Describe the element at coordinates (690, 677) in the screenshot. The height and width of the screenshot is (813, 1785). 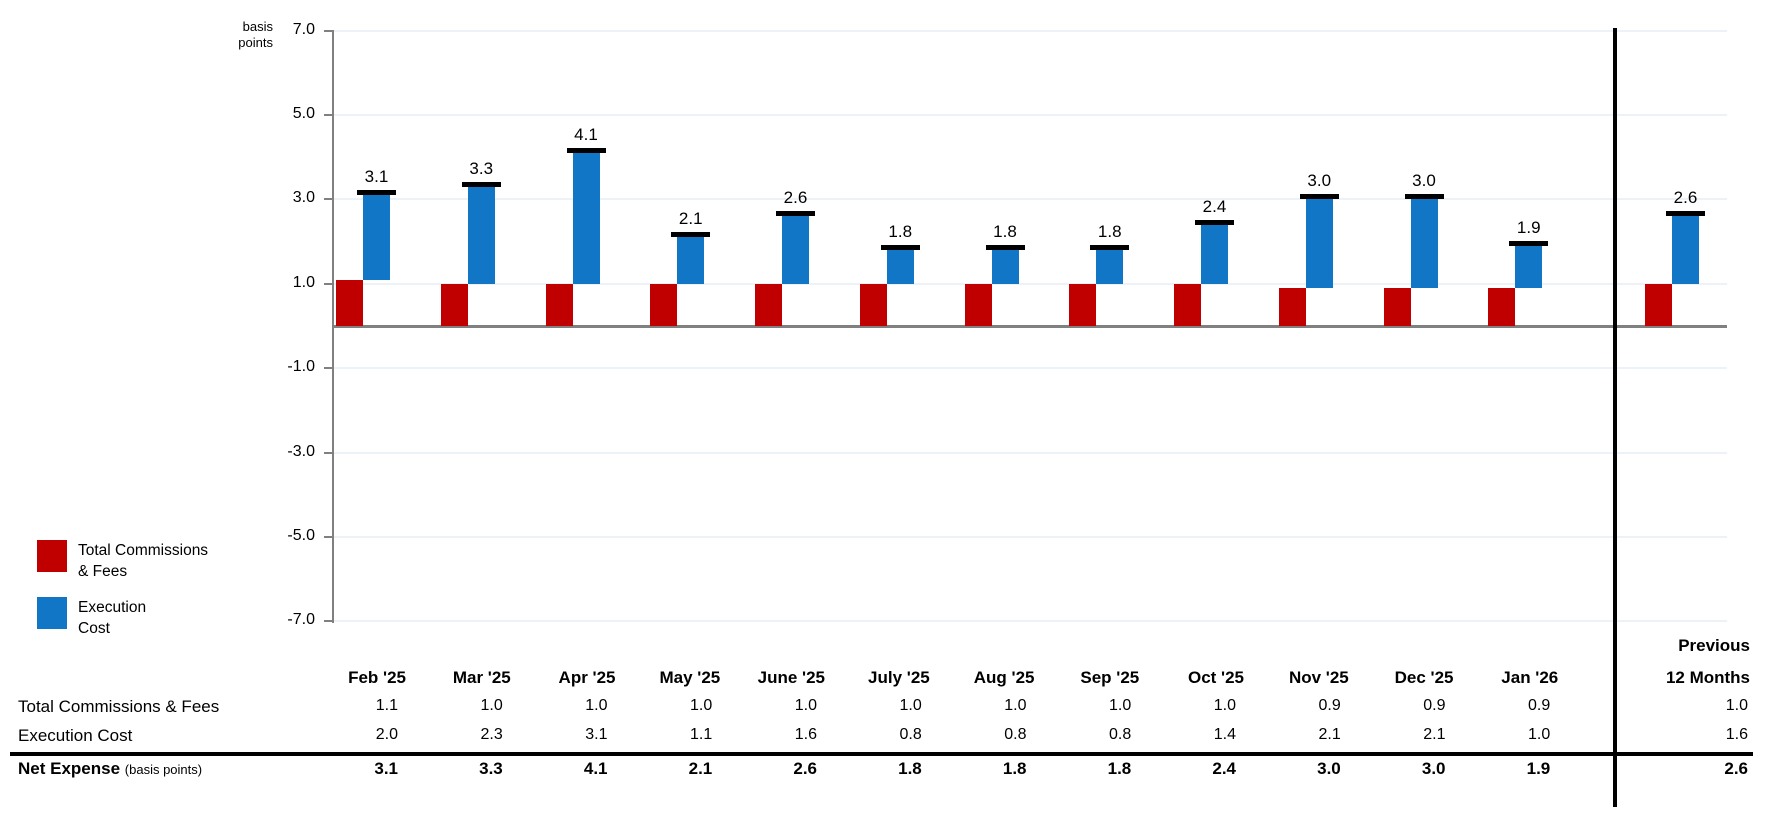
I see `table-header-cell: May '25` at that location.